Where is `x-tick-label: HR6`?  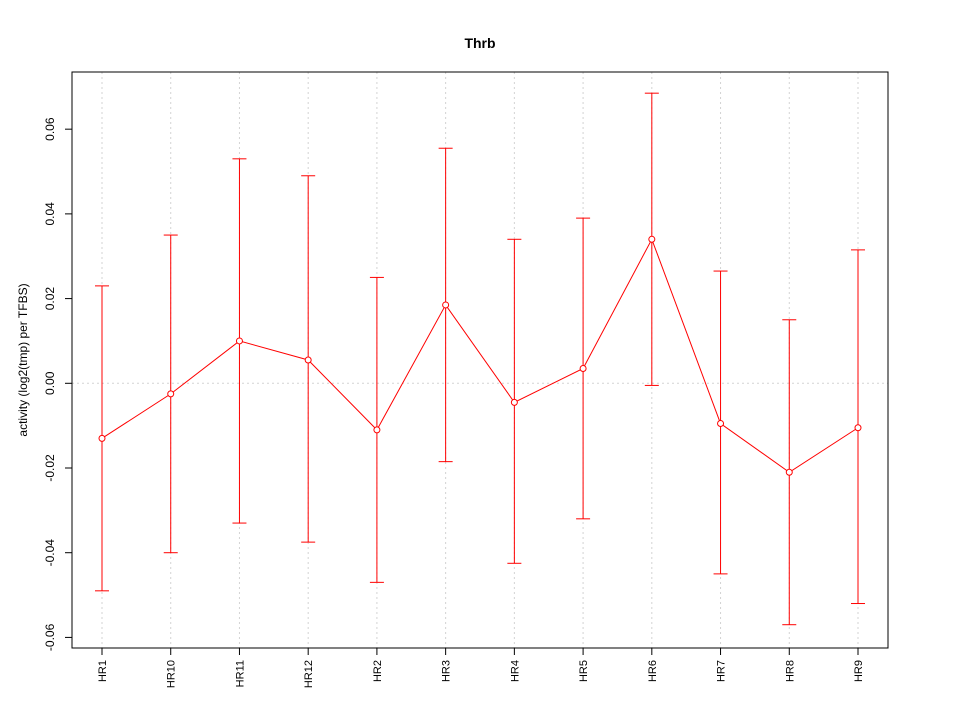 x-tick-label: HR6 is located at coordinates (653, 671).